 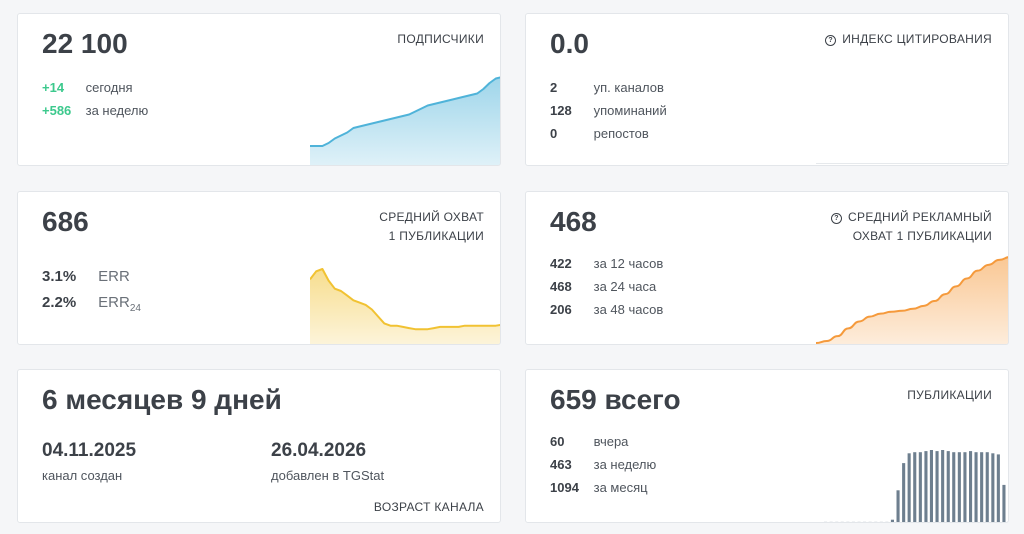 I want to click on err24-row: 2.2% ERR24, so click(x=91, y=307).